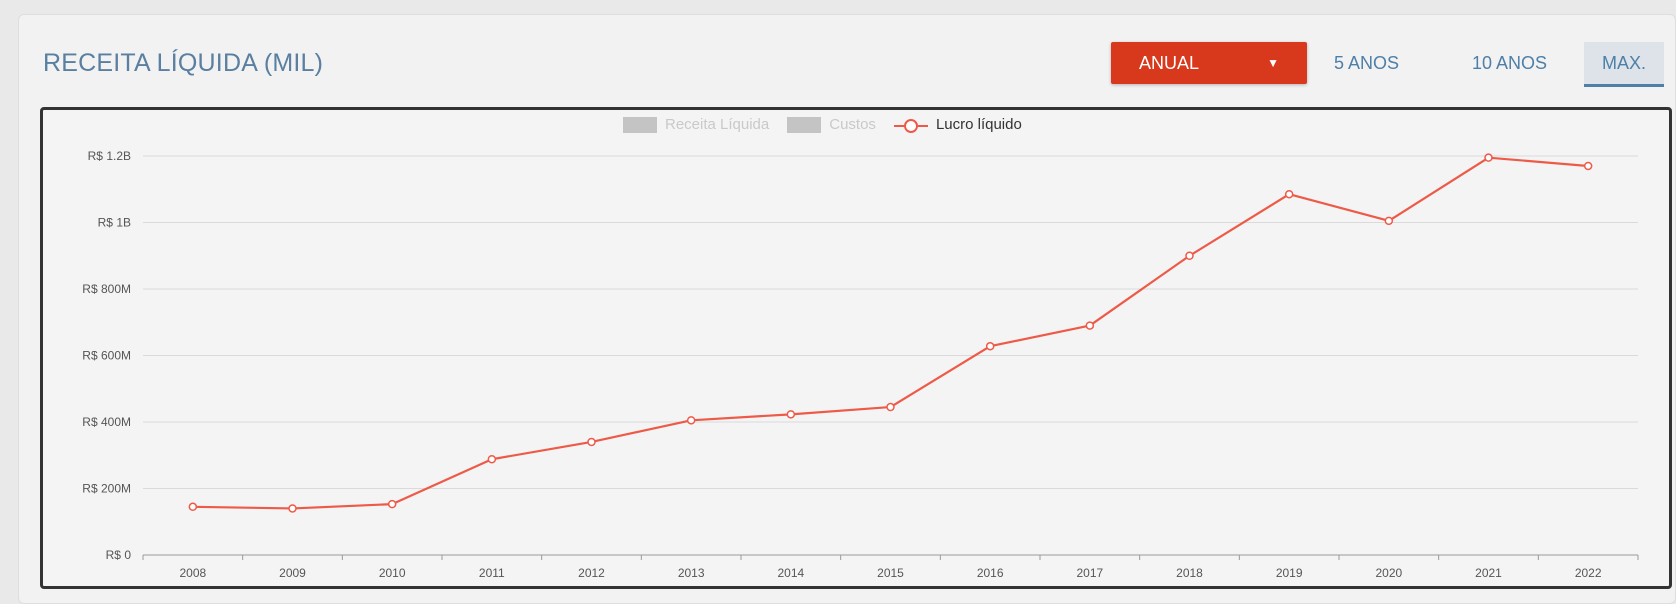 This screenshot has width=1676, height=604. Describe the element at coordinates (106, 356) in the screenshot. I see `y-tick-label: R$ 600M` at that location.